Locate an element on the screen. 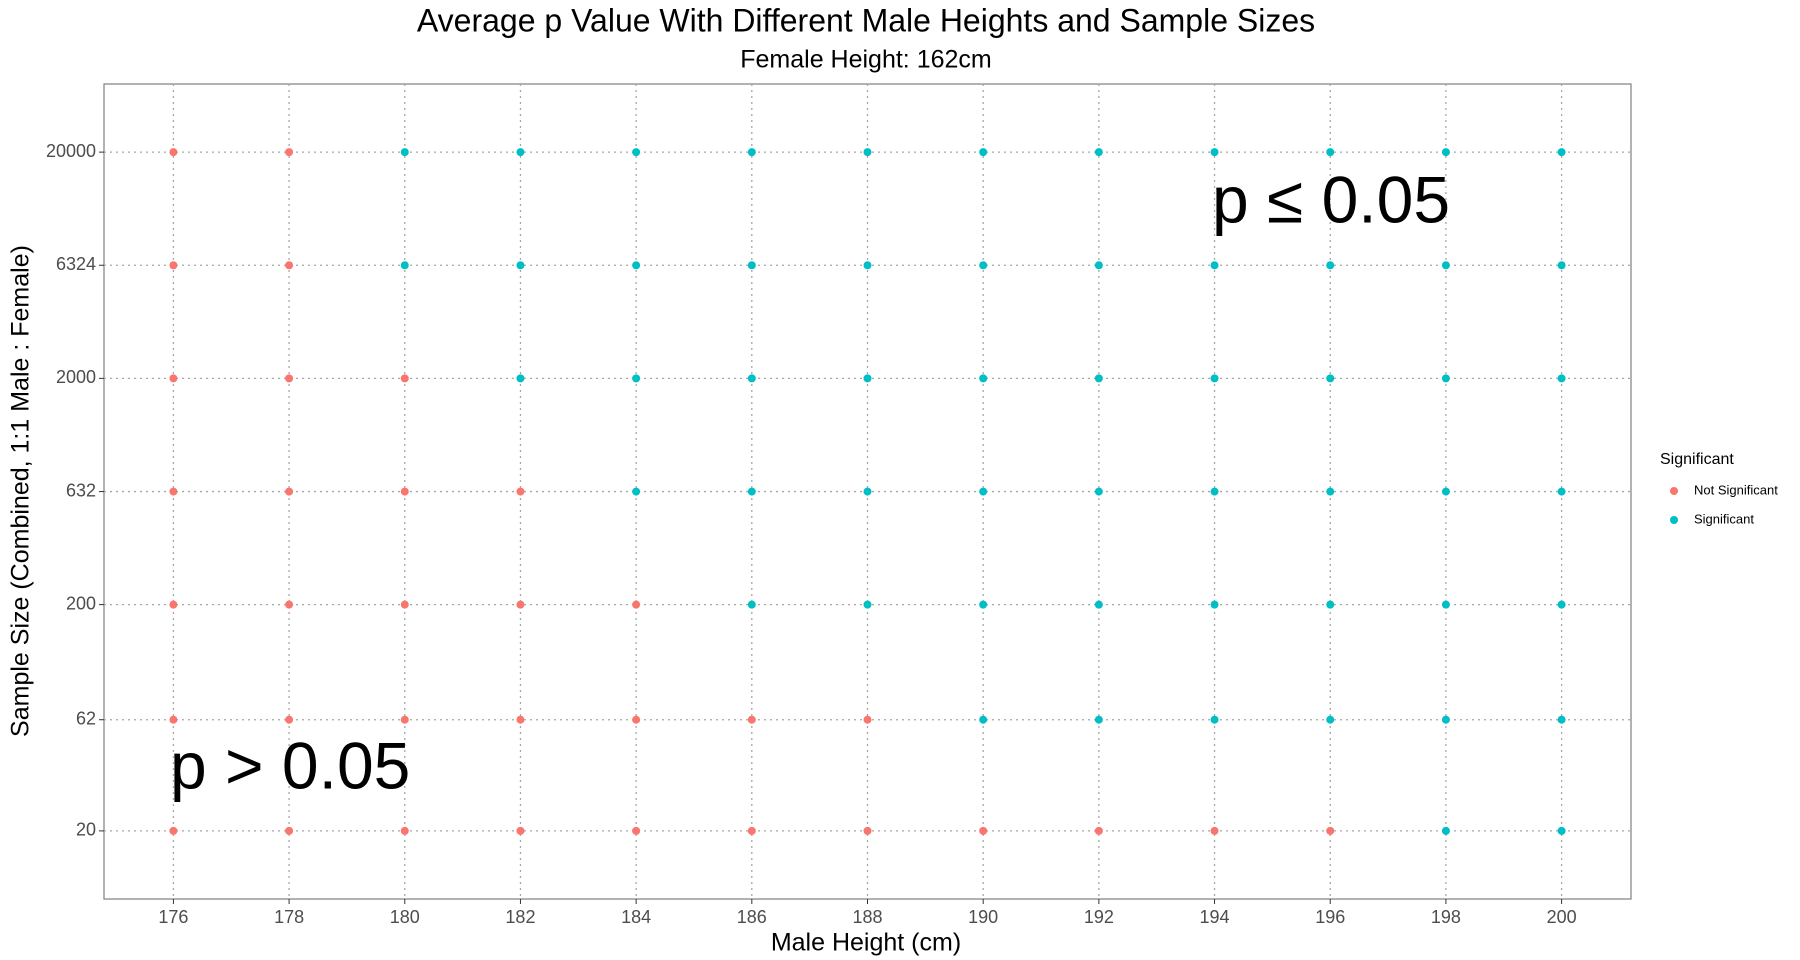 The height and width of the screenshot is (960, 1800). annotation: p > 0.05 is located at coordinates (290, 765).